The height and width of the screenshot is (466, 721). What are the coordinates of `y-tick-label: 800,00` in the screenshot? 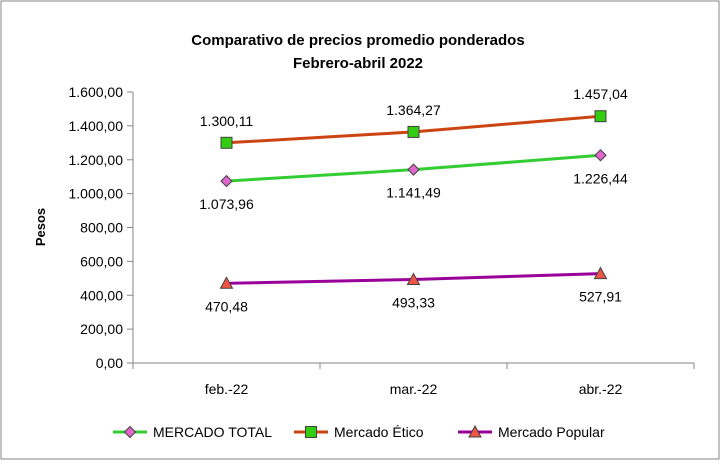 It's located at (101, 228).